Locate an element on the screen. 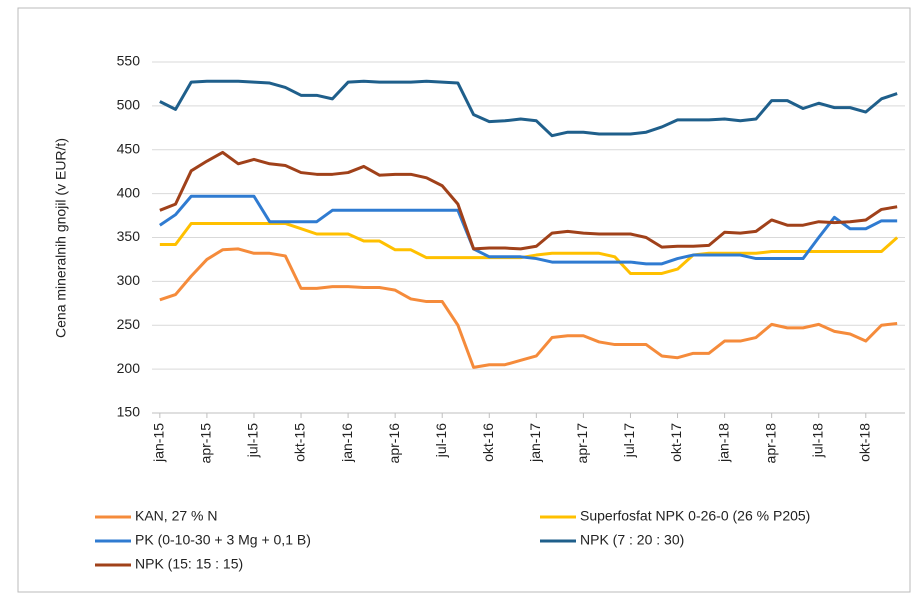  x-tick-label: apr-16 is located at coordinates (394, 443).